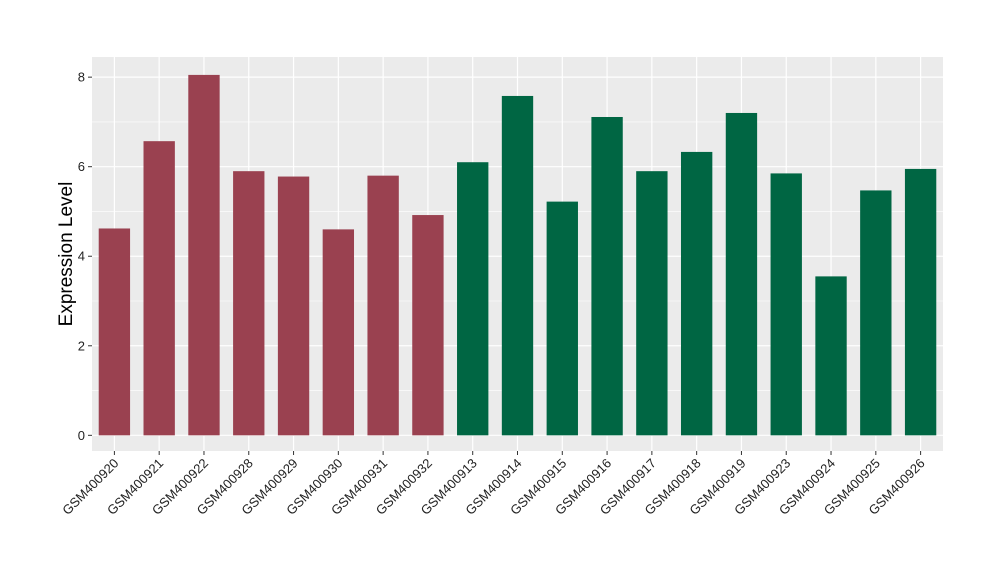 The width and height of the screenshot is (1000, 580). Describe the element at coordinates (517, 265) in the screenshot. I see `bar-GSM400914` at that location.